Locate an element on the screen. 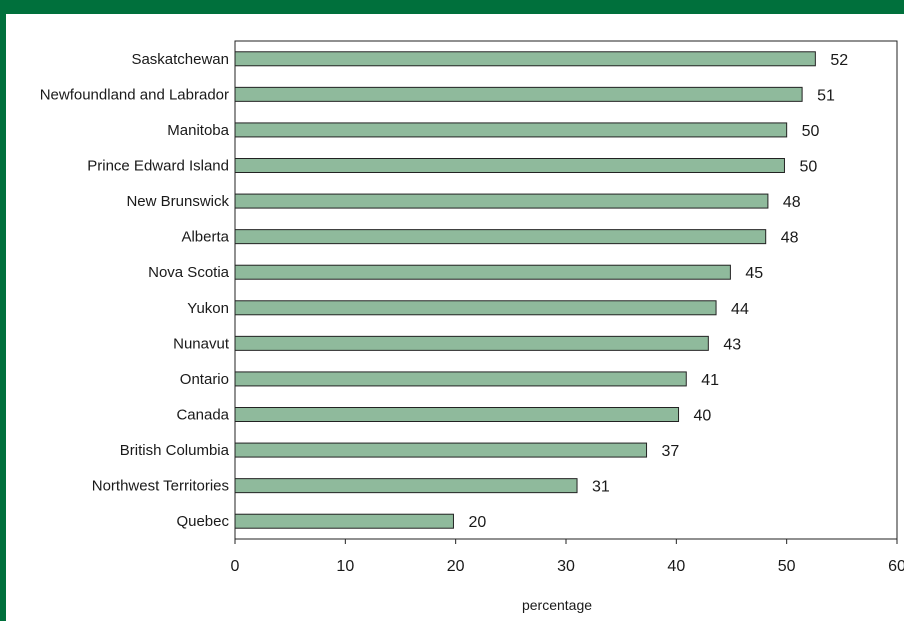 Image resolution: width=904 pixels, height=621 pixels. category-label: Manitoba is located at coordinates (198, 130).